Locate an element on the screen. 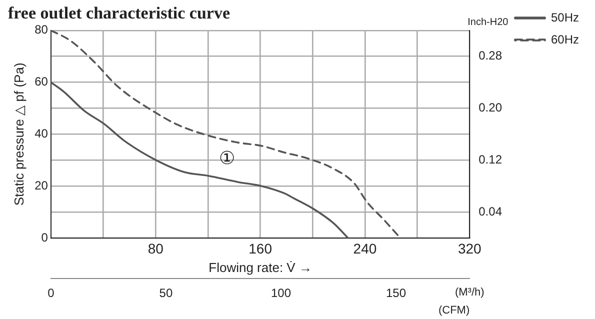 Image resolution: width=595 pixels, height=319 pixels. x-axis-title: Flowing rate: V̇ → is located at coordinates (260, 268).